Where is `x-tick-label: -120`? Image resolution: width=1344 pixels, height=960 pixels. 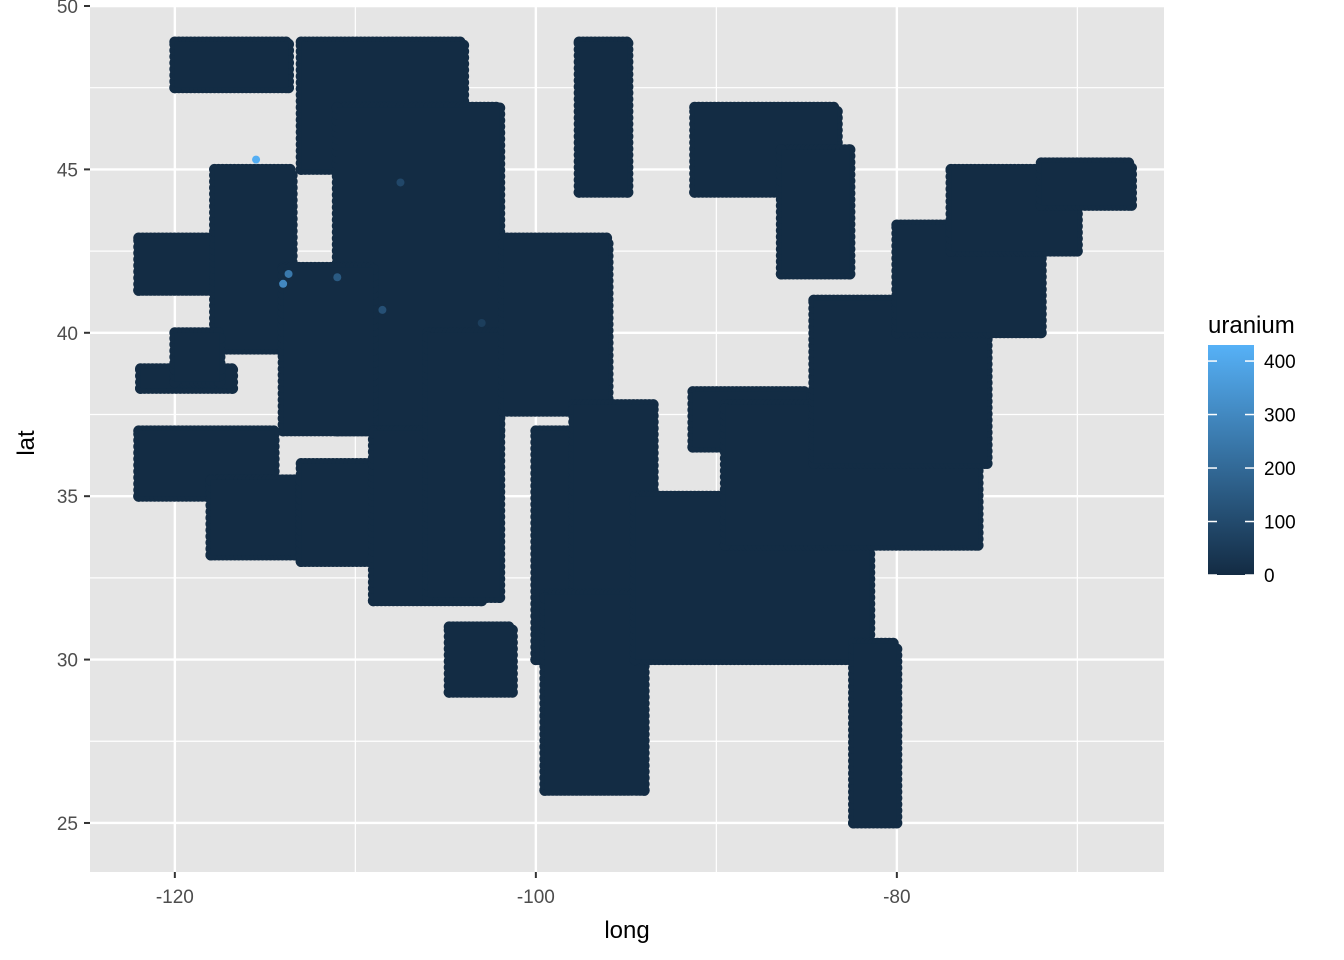 x-tick-label: -120 is located at coordinates (175, 897).